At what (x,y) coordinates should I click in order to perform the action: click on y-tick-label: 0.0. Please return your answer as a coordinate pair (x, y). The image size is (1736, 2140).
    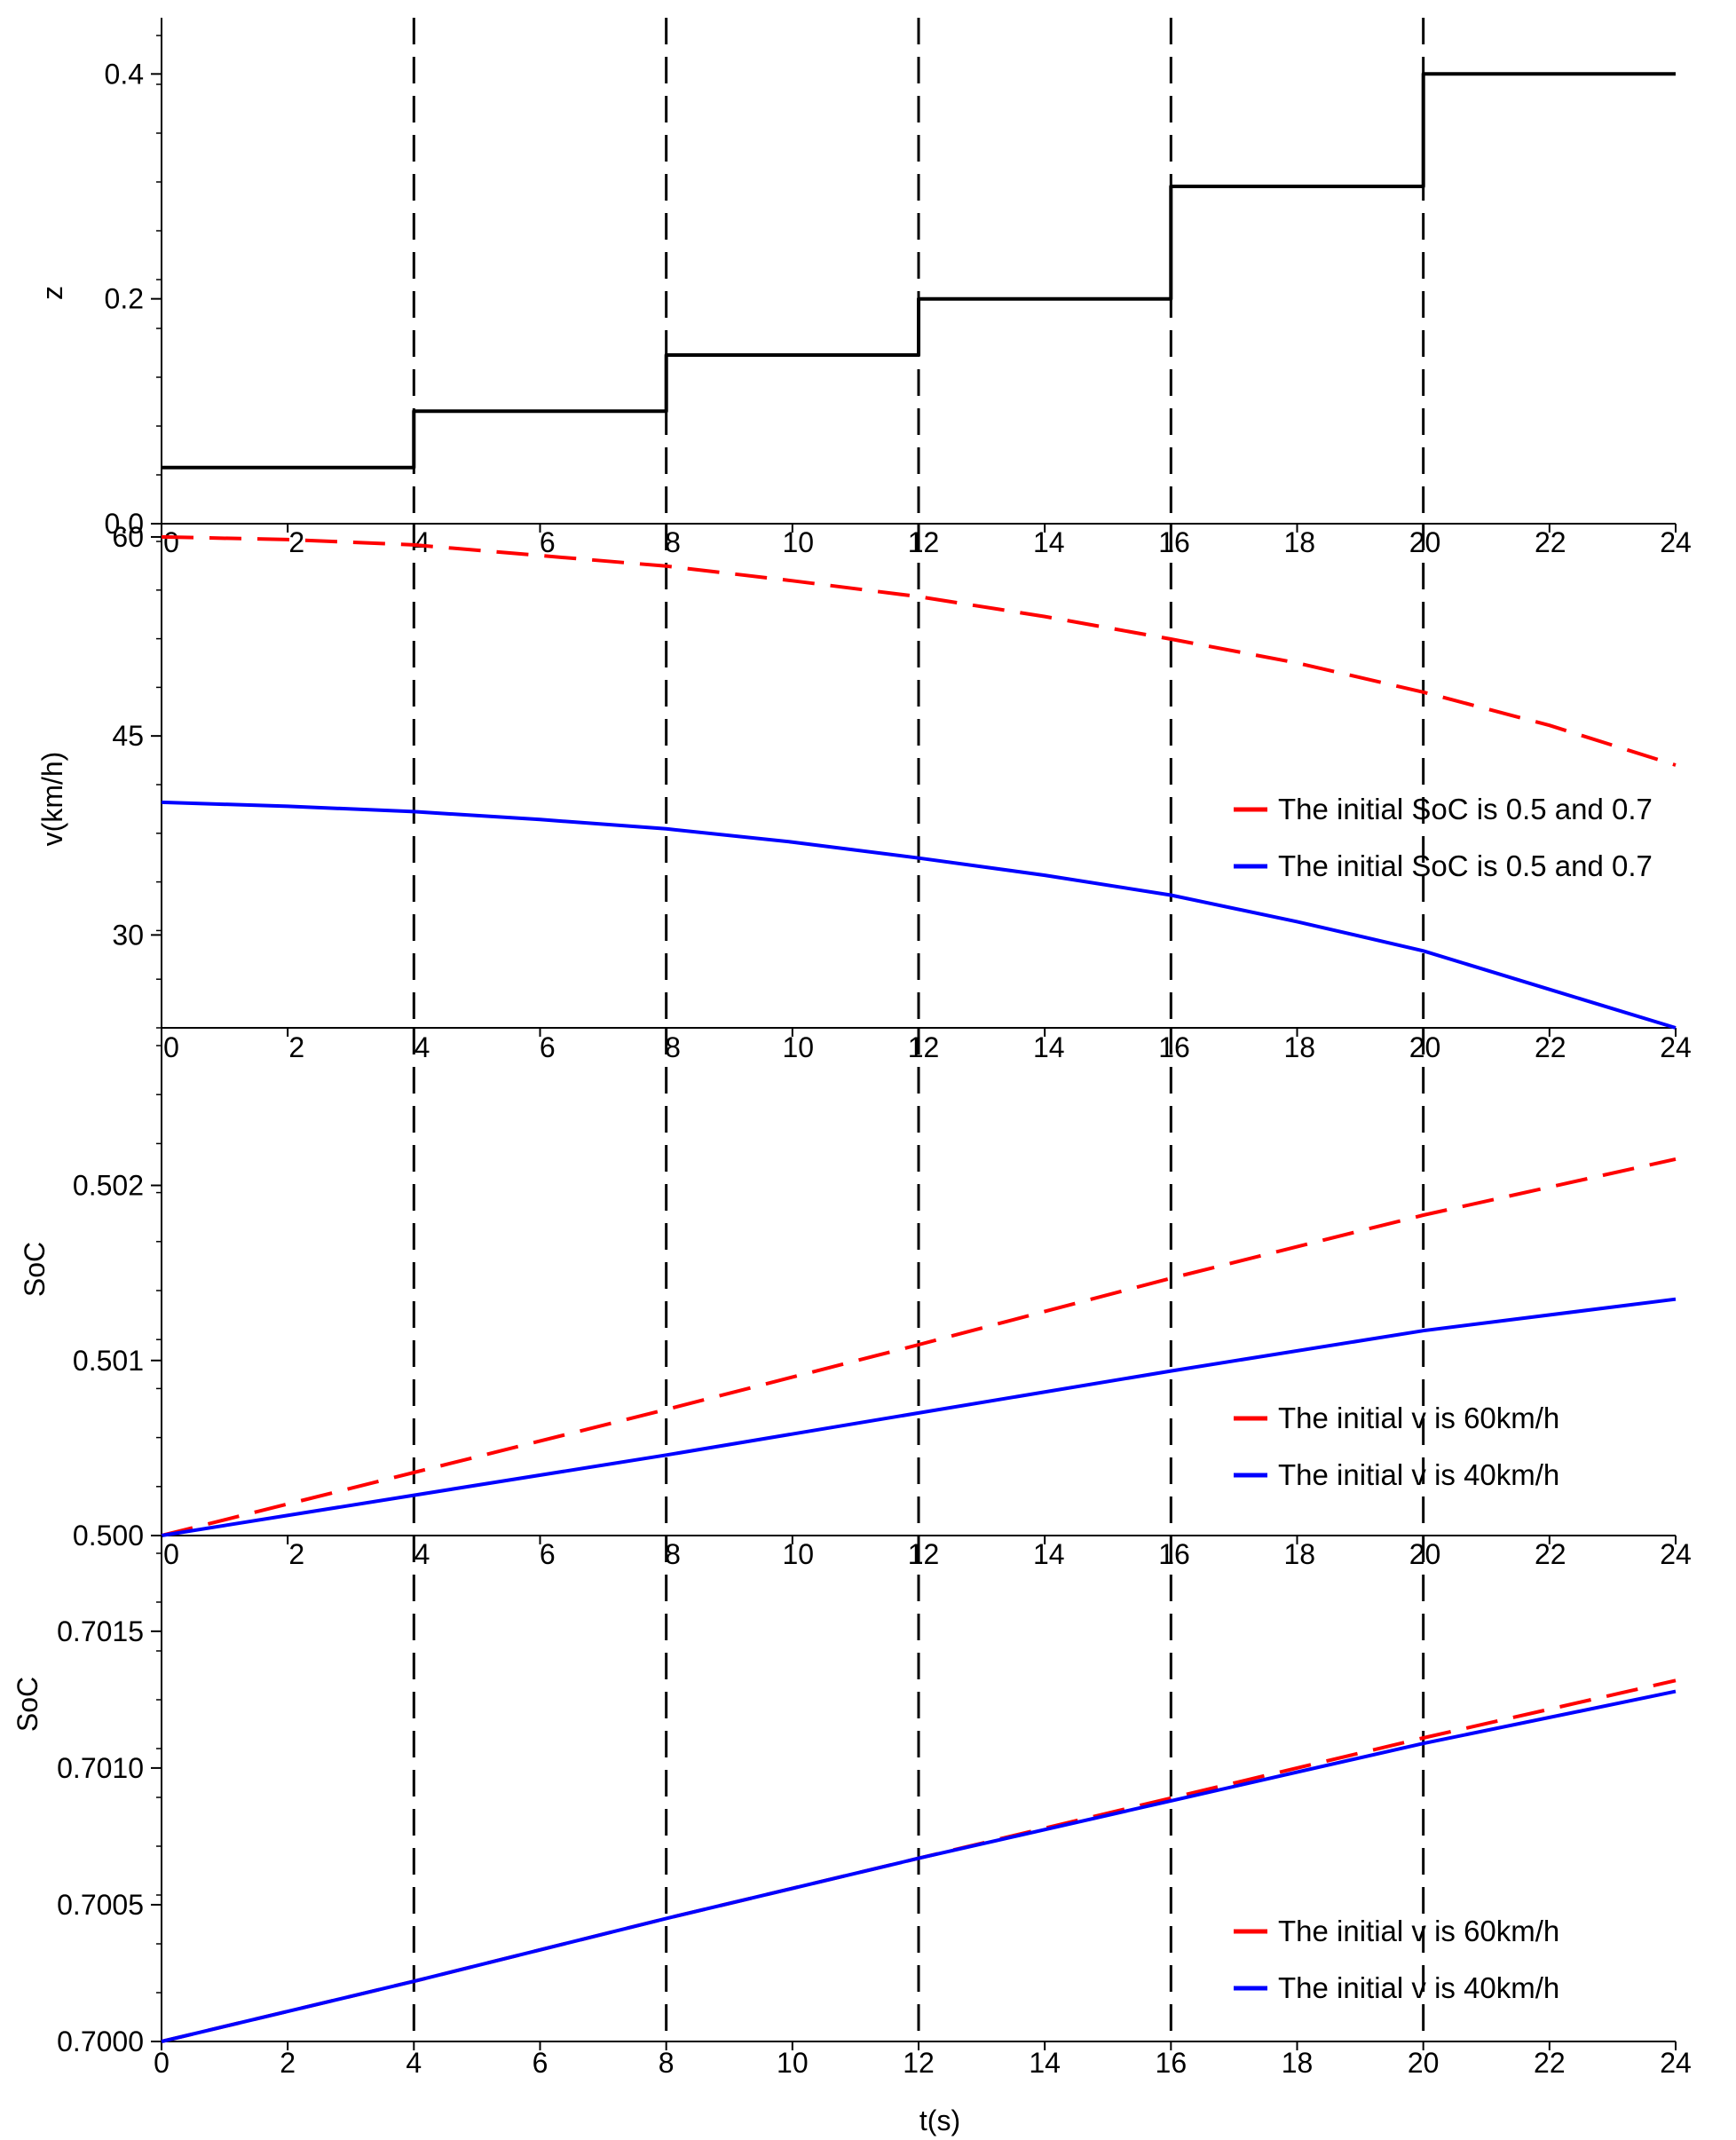
    Looking at the image, I should click on (124, 524).